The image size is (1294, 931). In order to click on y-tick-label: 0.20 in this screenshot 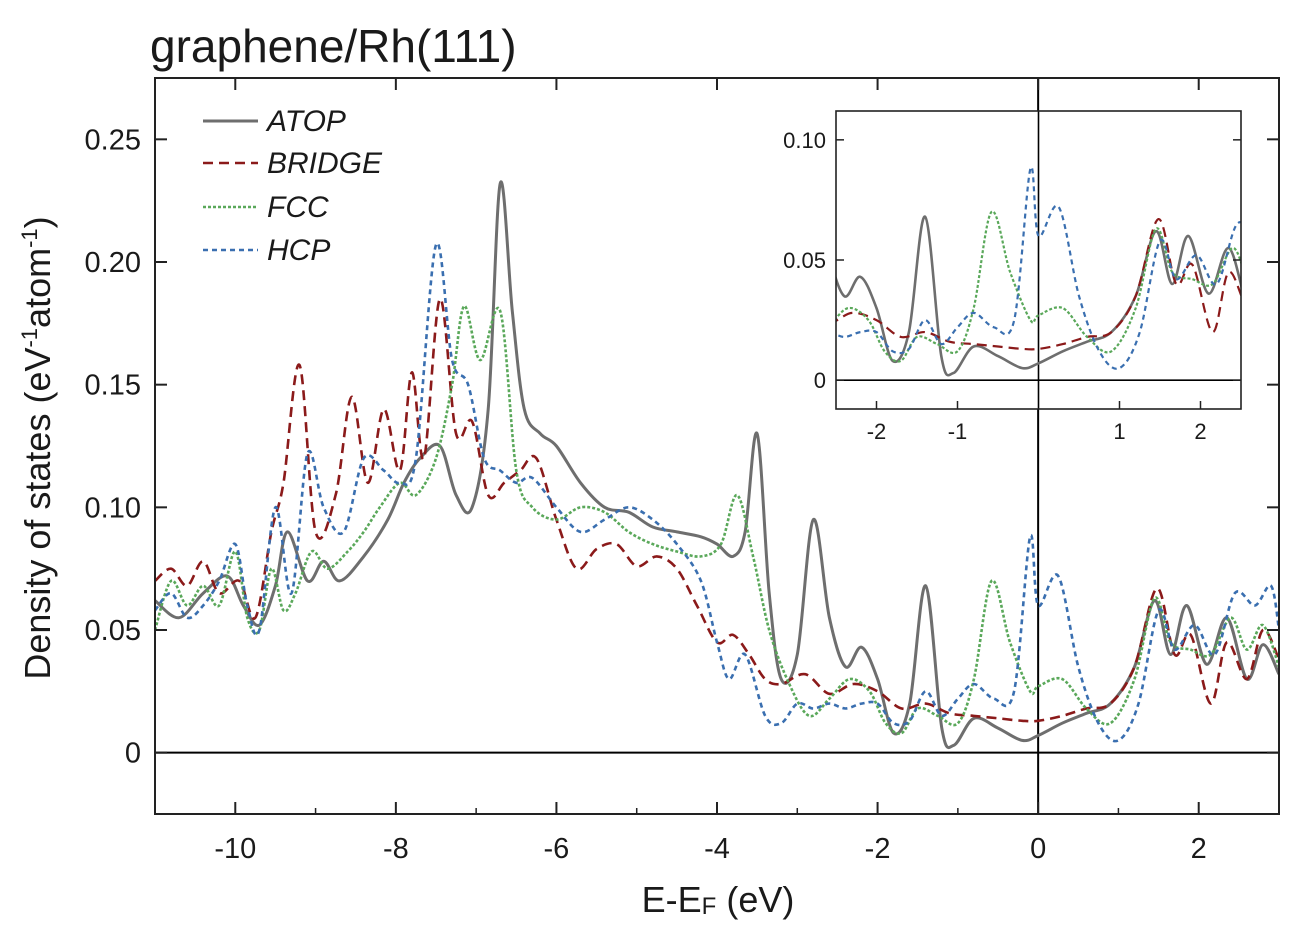, I will do `click(113, 263)`.